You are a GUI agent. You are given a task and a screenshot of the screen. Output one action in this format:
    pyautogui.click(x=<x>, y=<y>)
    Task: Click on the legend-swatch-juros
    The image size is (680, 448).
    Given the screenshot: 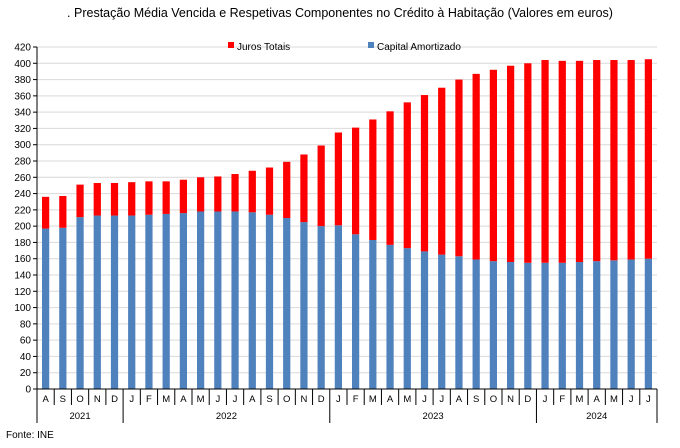 What is the action you would take?
    pyautogui.click(x=231, y=45)
    